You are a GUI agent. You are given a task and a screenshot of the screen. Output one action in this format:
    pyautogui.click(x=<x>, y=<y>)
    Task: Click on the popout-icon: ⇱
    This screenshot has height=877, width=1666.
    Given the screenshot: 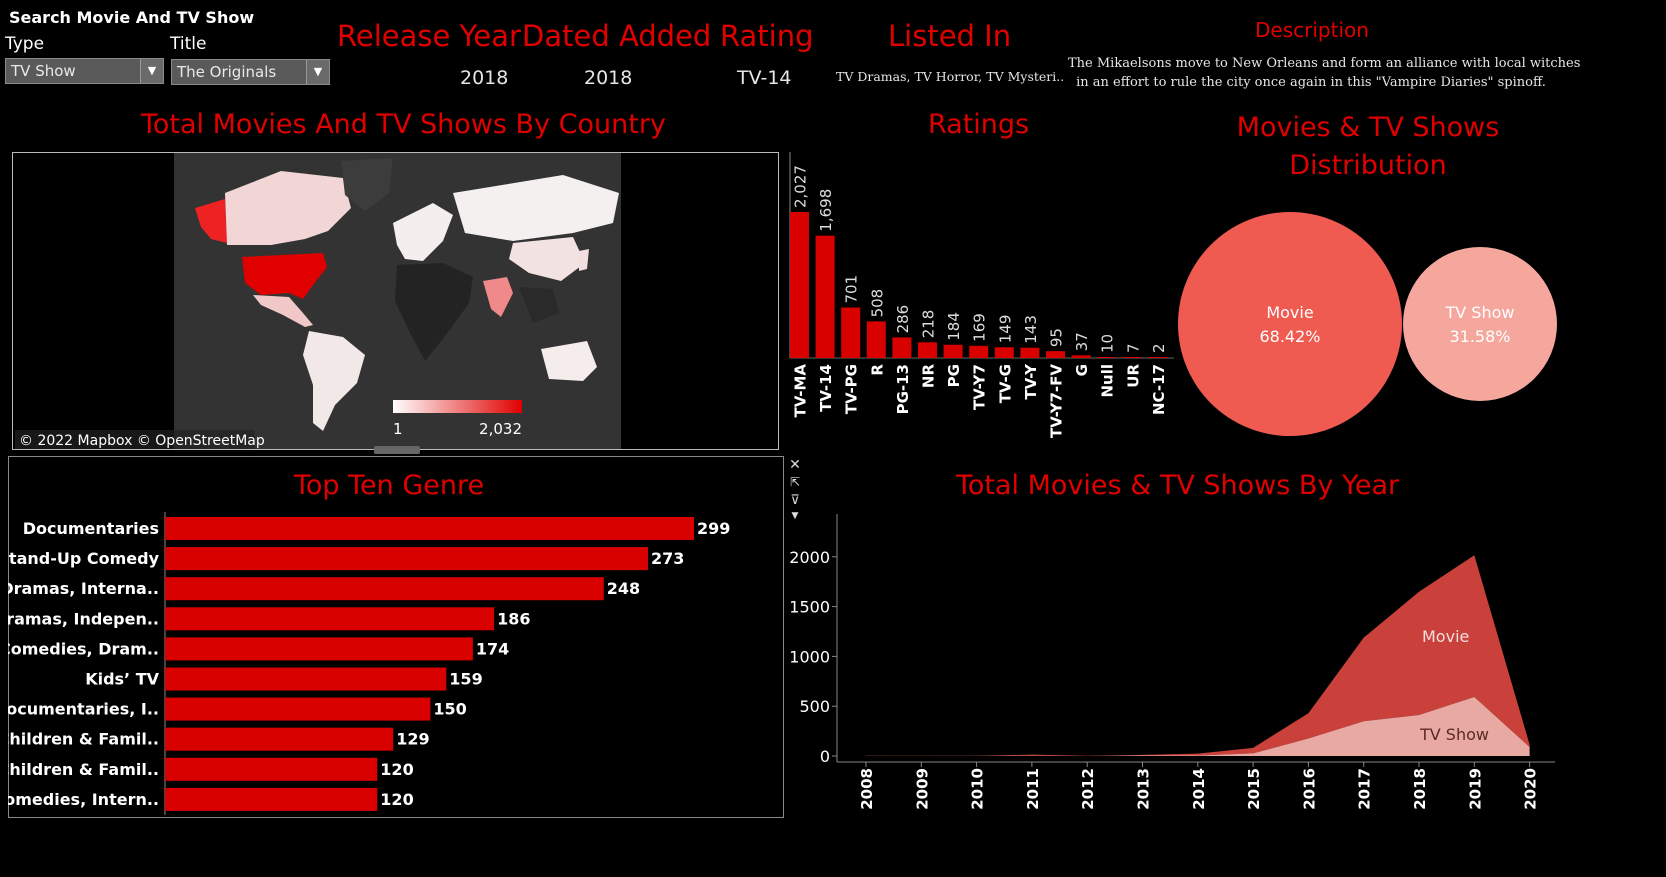 What is the action you would take?
    pyautogui.click(x=795, y=482)
    